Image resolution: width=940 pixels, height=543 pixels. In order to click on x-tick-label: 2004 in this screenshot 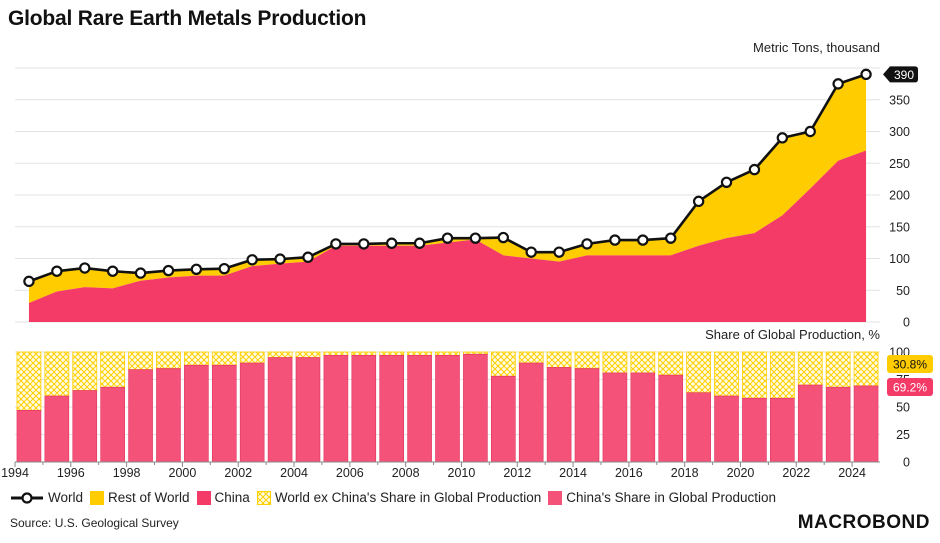, I will do `click(294, 473)`.